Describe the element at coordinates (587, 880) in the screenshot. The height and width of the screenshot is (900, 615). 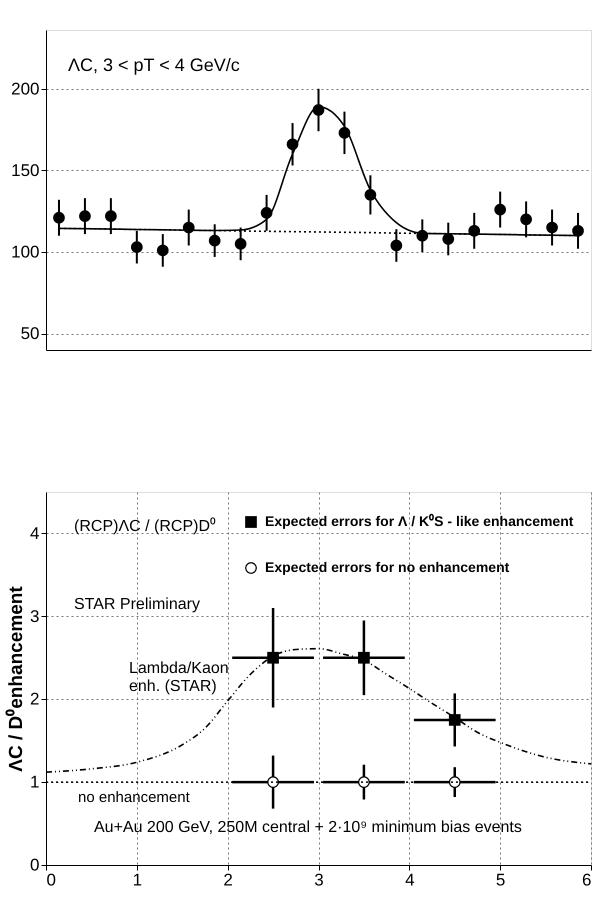
I see `x-tick-label: 6` at that location.